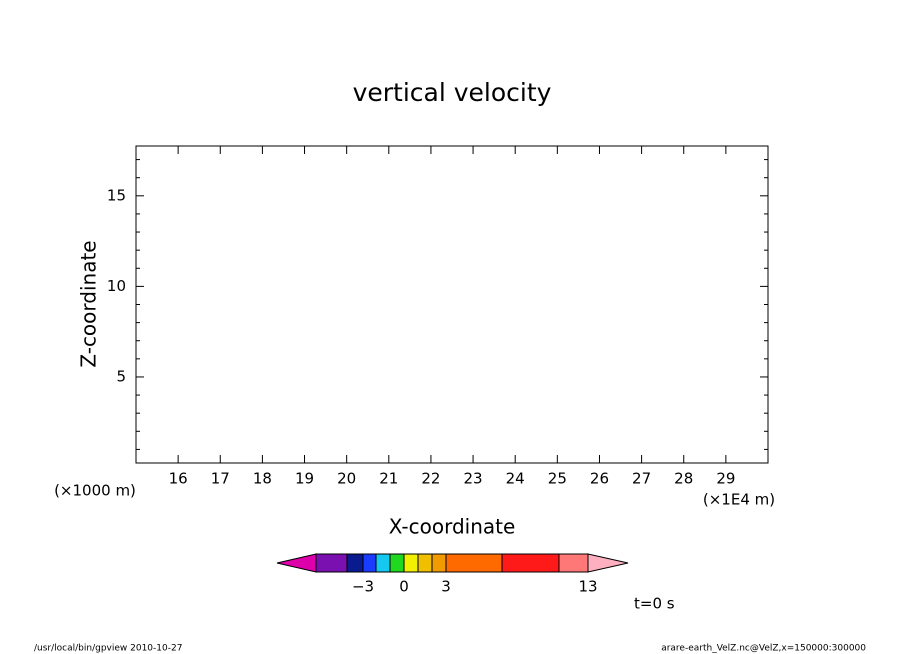  I want to click on x-tick-label: 28, so click(683, 479).